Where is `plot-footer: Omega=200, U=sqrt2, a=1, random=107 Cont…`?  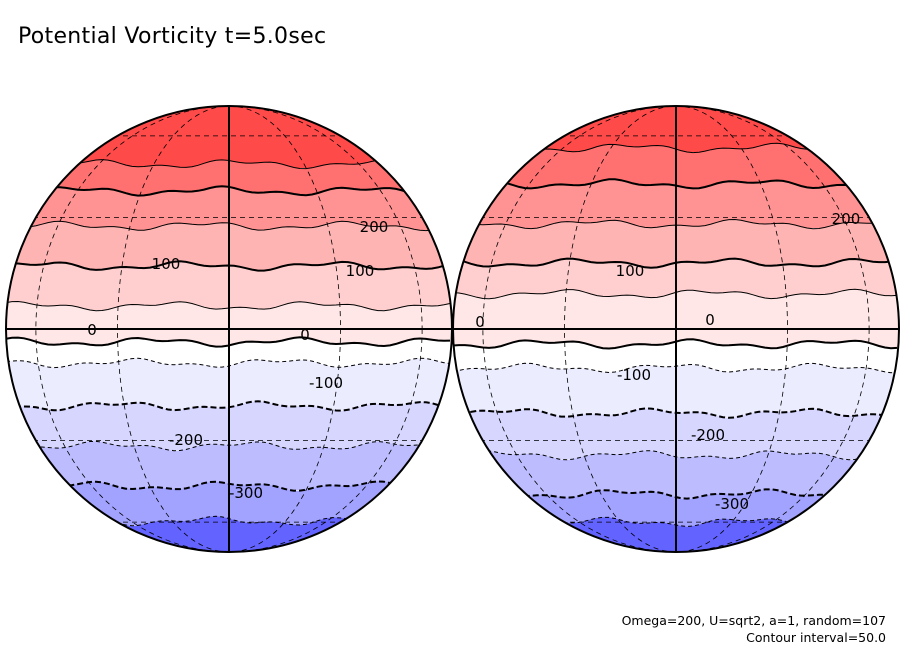 plot-footer: Omega=200, U=sqrt2, a=1, random=107 Cont… is located at coordinates (754, 629).